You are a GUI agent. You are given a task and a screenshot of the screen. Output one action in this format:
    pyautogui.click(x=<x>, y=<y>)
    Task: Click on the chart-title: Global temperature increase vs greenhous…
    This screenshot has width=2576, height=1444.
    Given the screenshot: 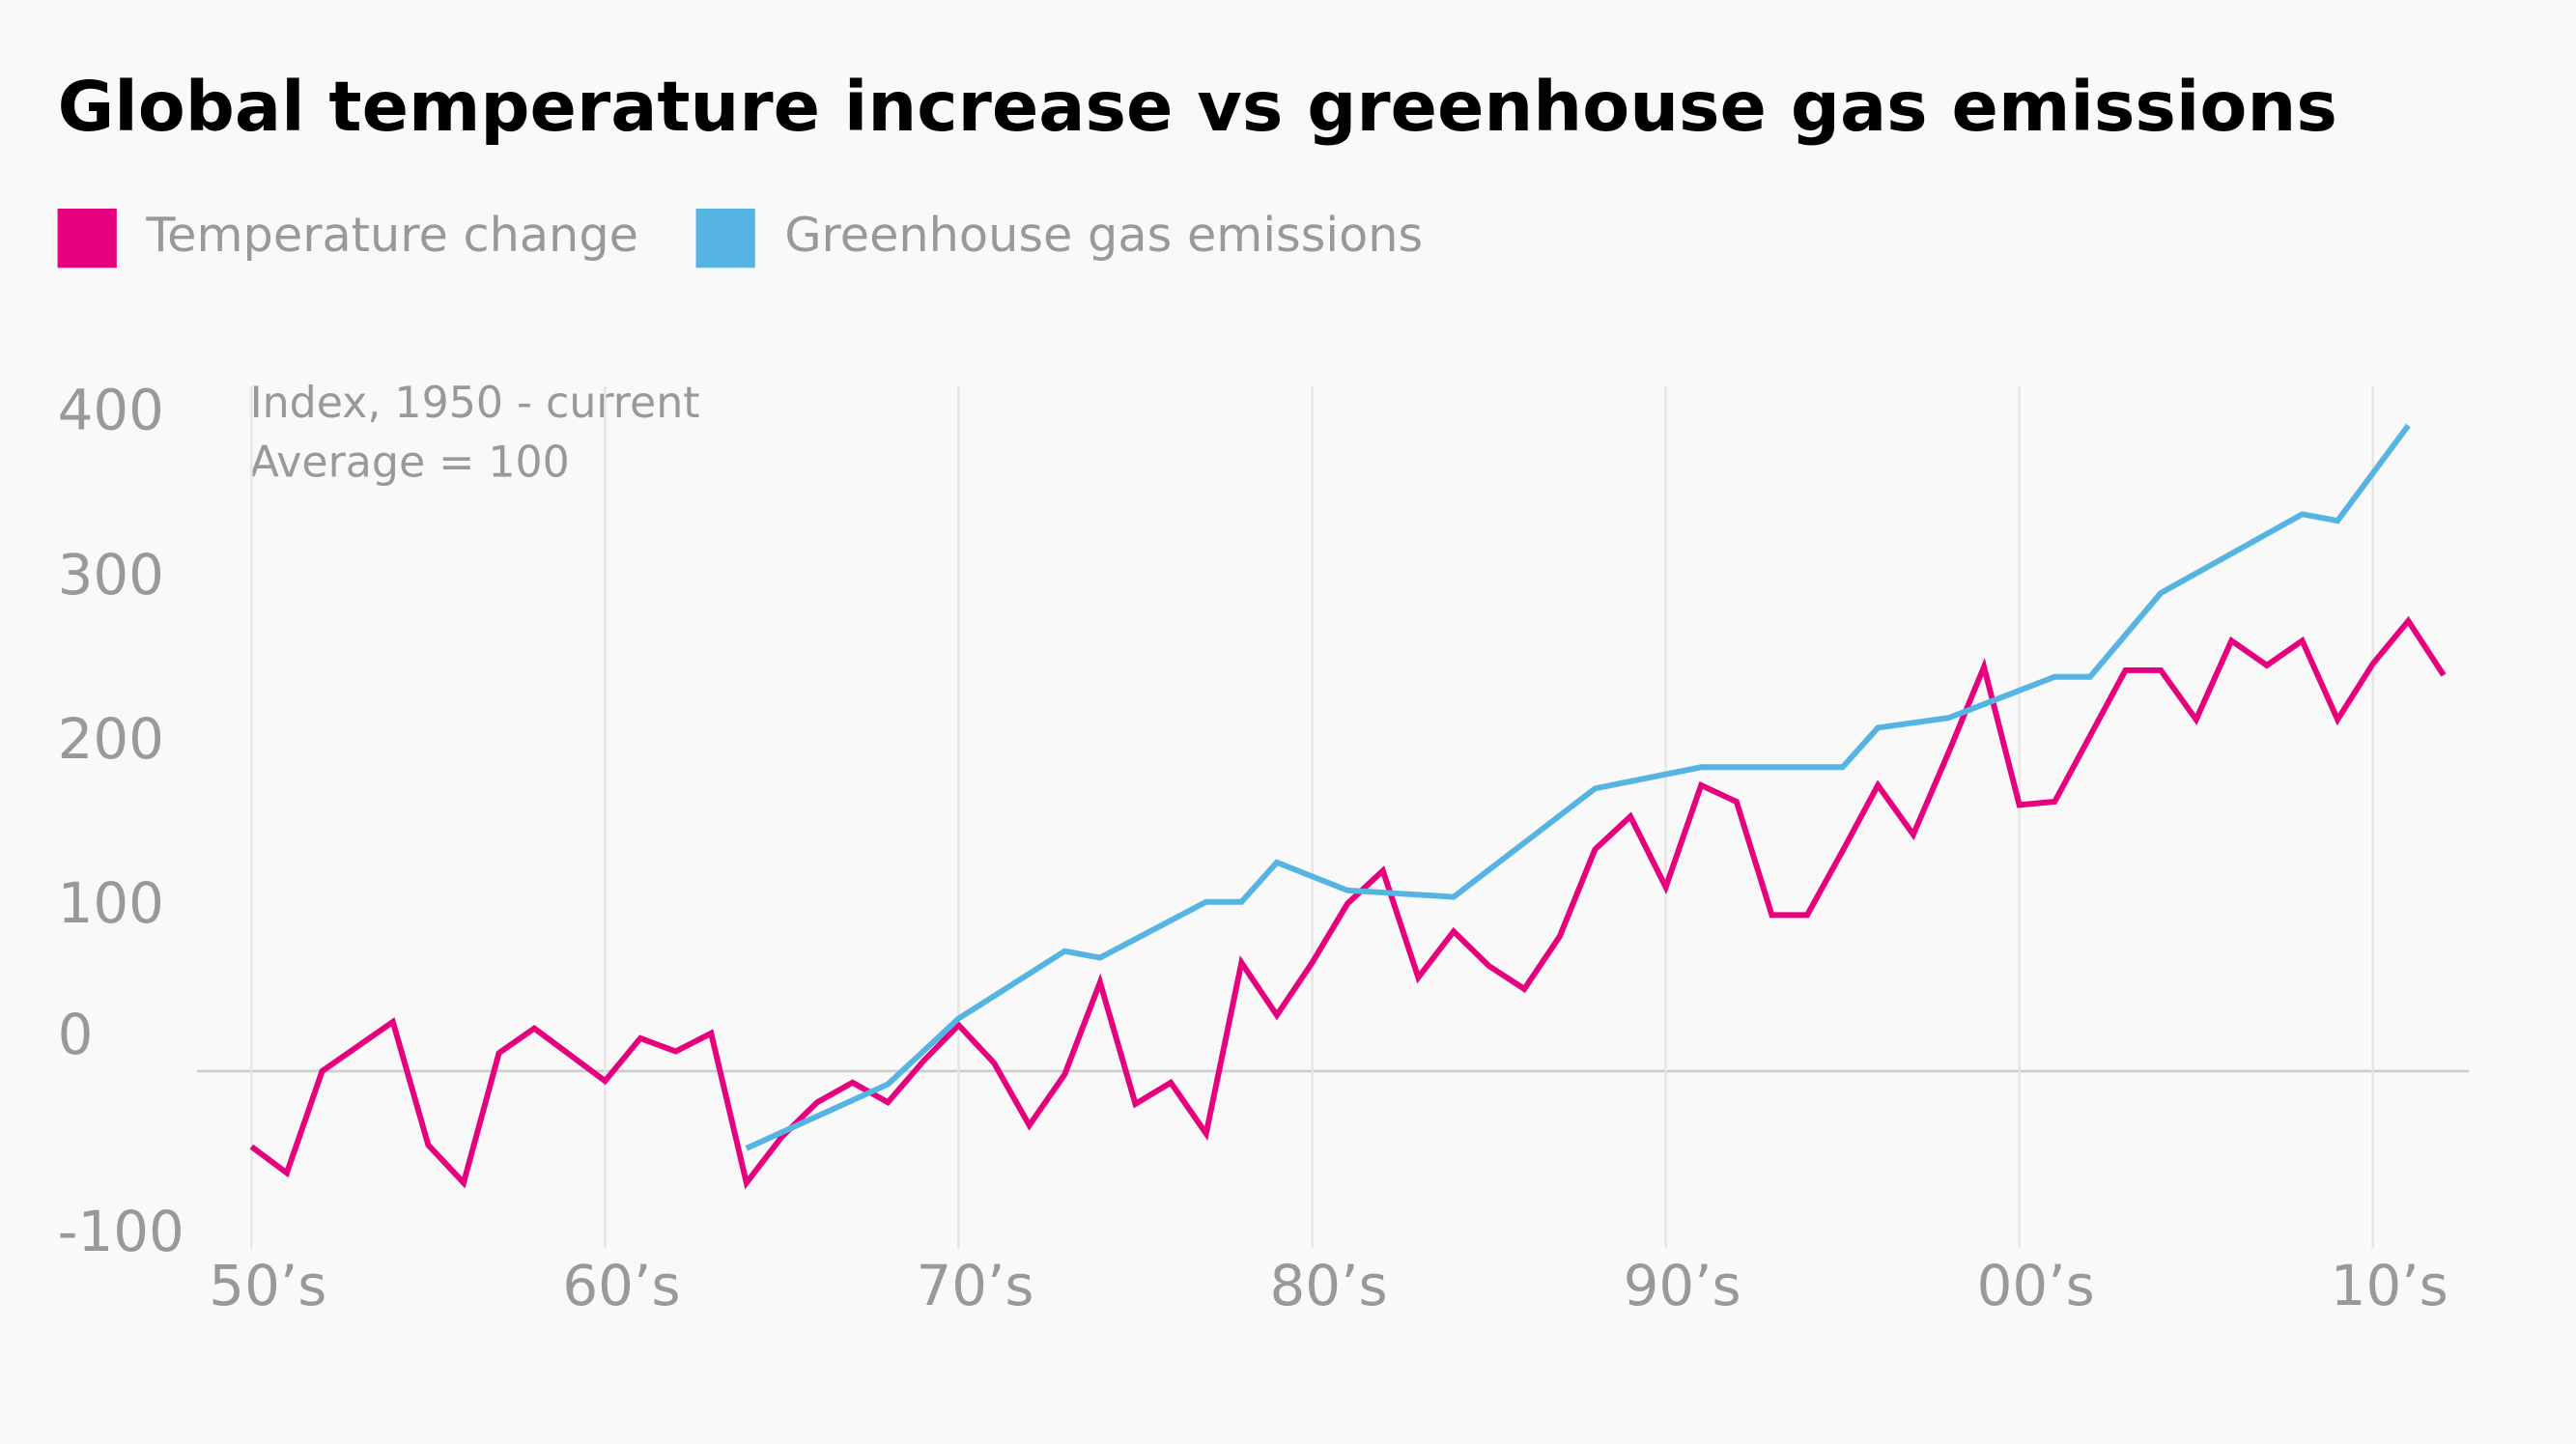 What is the action you would take?
    pyautogui.click(x=1197, y=107)
    